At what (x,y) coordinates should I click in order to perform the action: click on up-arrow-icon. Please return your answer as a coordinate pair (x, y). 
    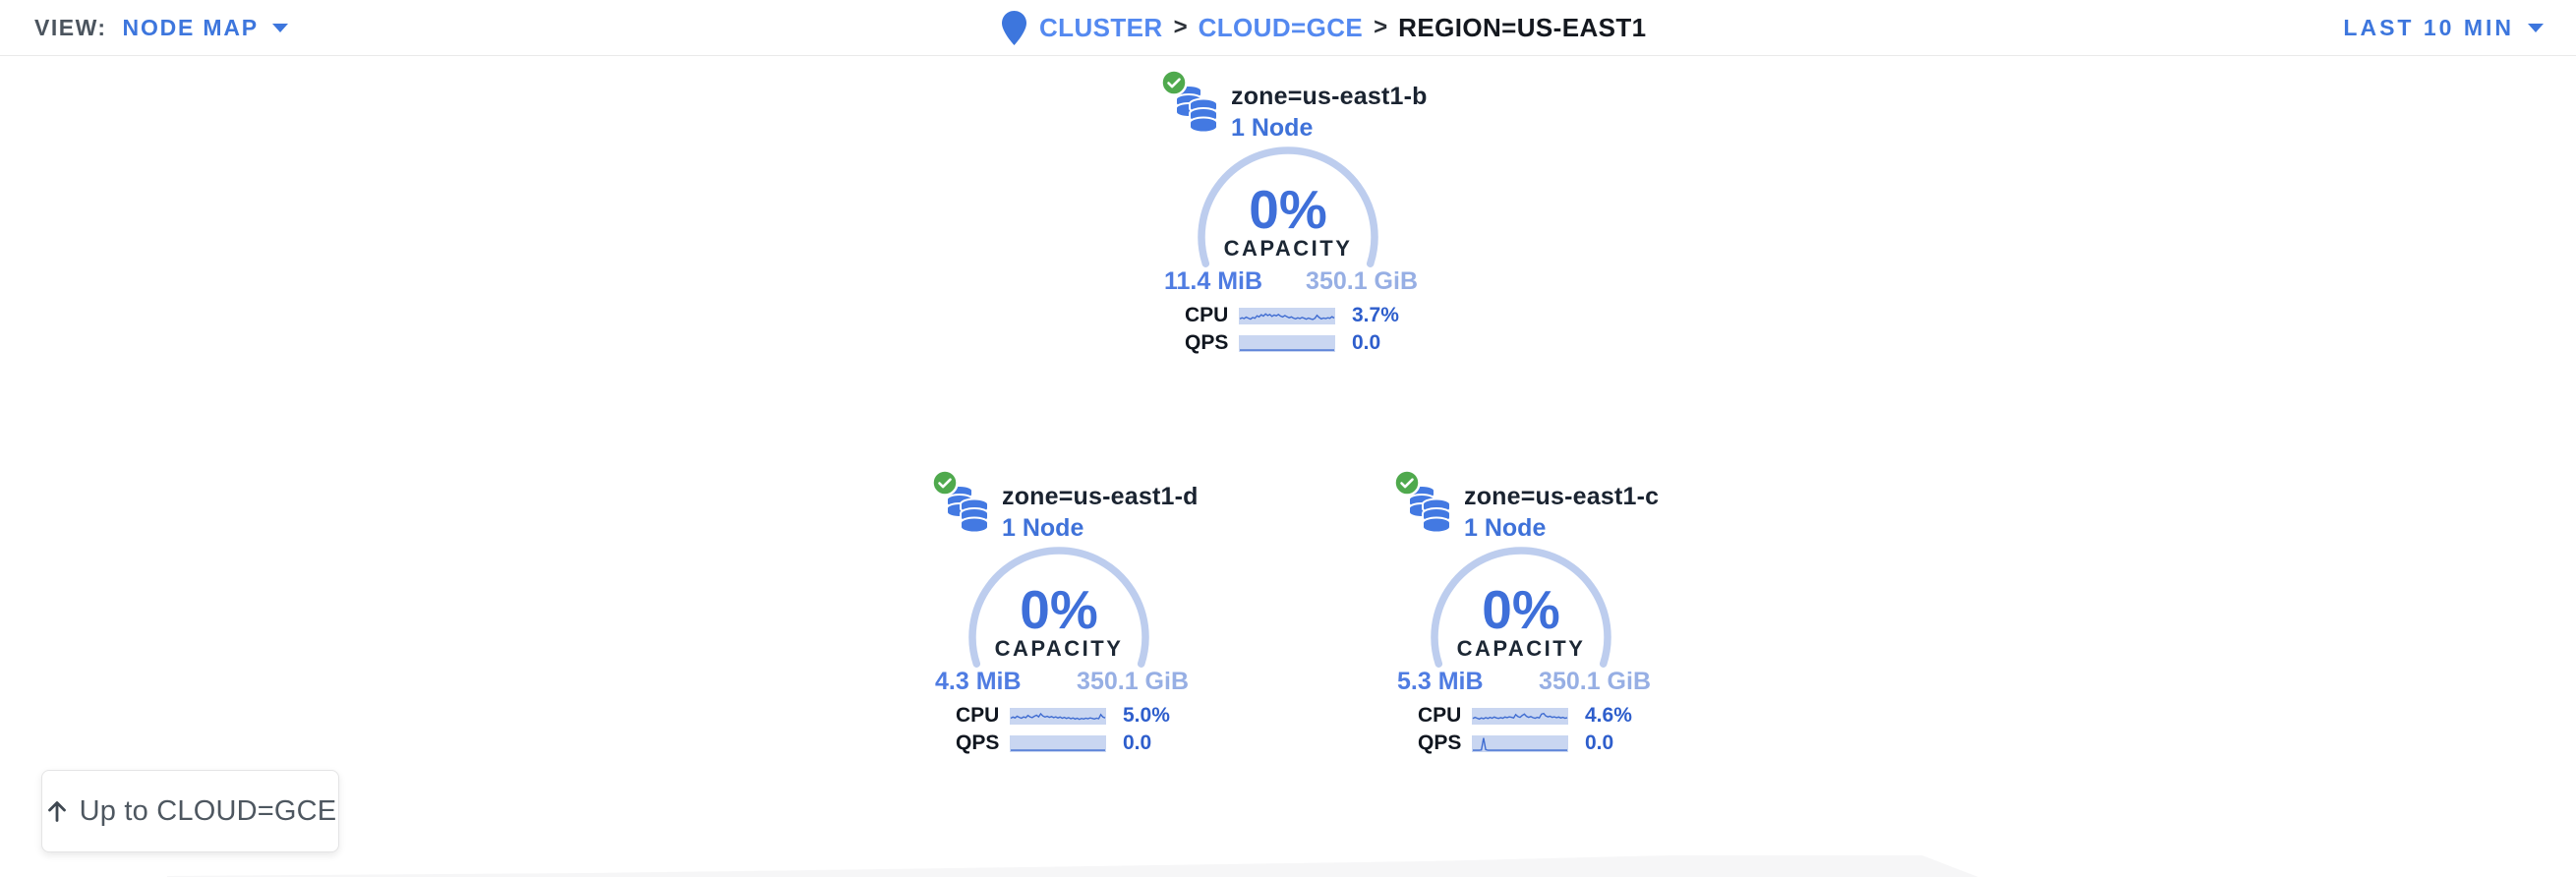
    Looking at the image, I should click on (56, 811).